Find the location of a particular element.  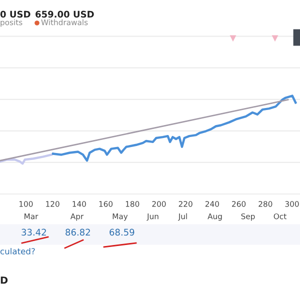

text: culated? is located at coordinates (17, 251).